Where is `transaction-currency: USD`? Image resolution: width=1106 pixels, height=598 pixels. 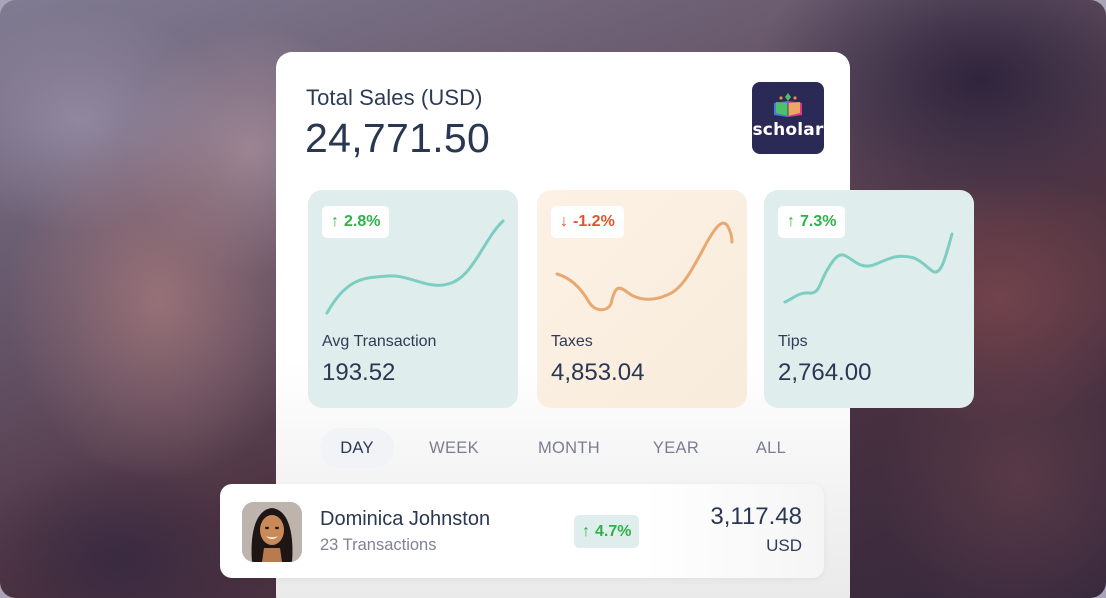 transaction-currency: USD is located at coordinates (784, 545).